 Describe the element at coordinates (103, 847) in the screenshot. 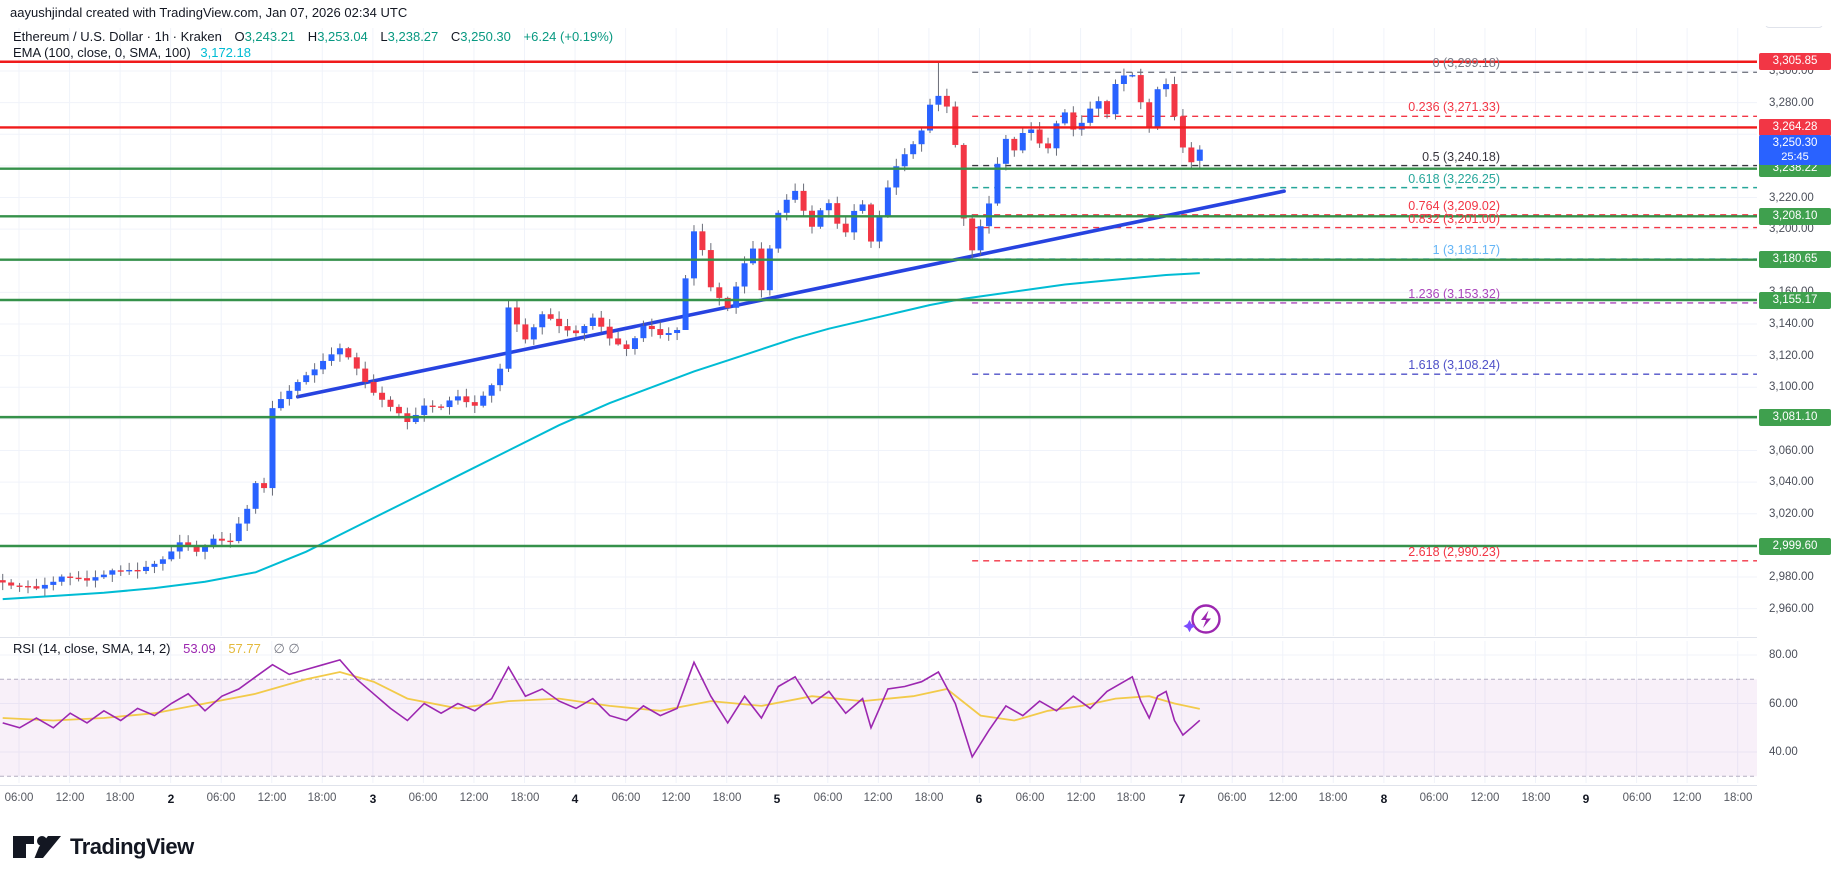

I see `tradingview-logo: TradingView` at that location.